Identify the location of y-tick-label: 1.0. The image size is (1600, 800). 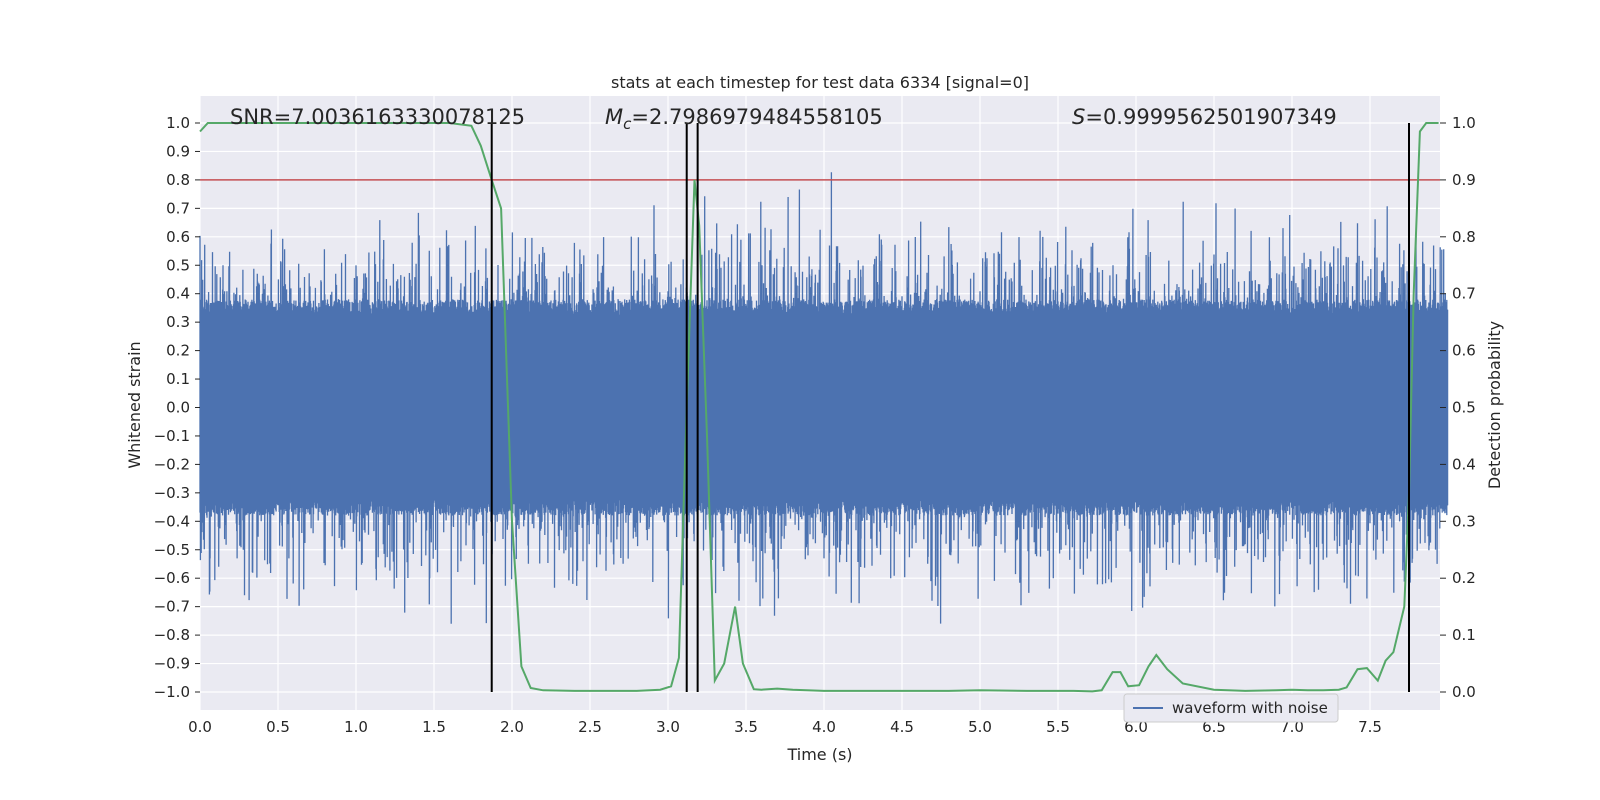
(178, 123).